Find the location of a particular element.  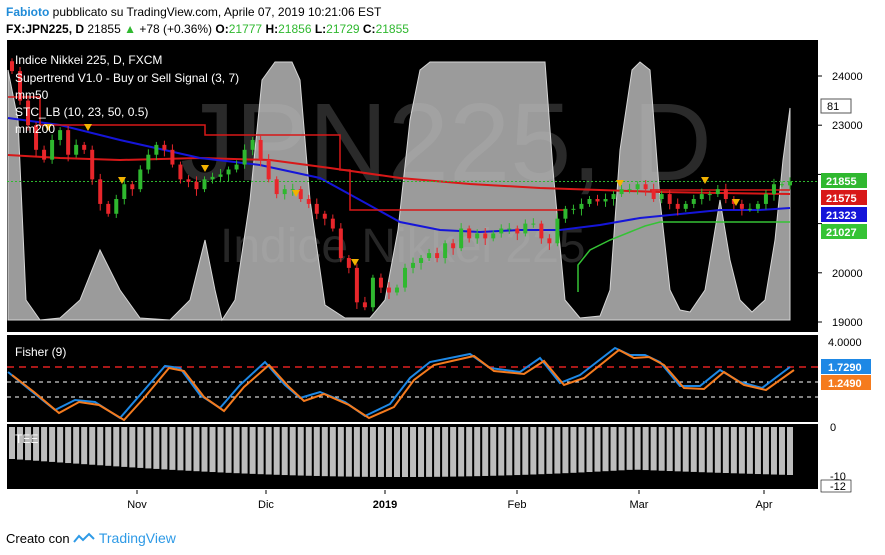

price-label-value: 21323 is located at coordinates (841, 216).